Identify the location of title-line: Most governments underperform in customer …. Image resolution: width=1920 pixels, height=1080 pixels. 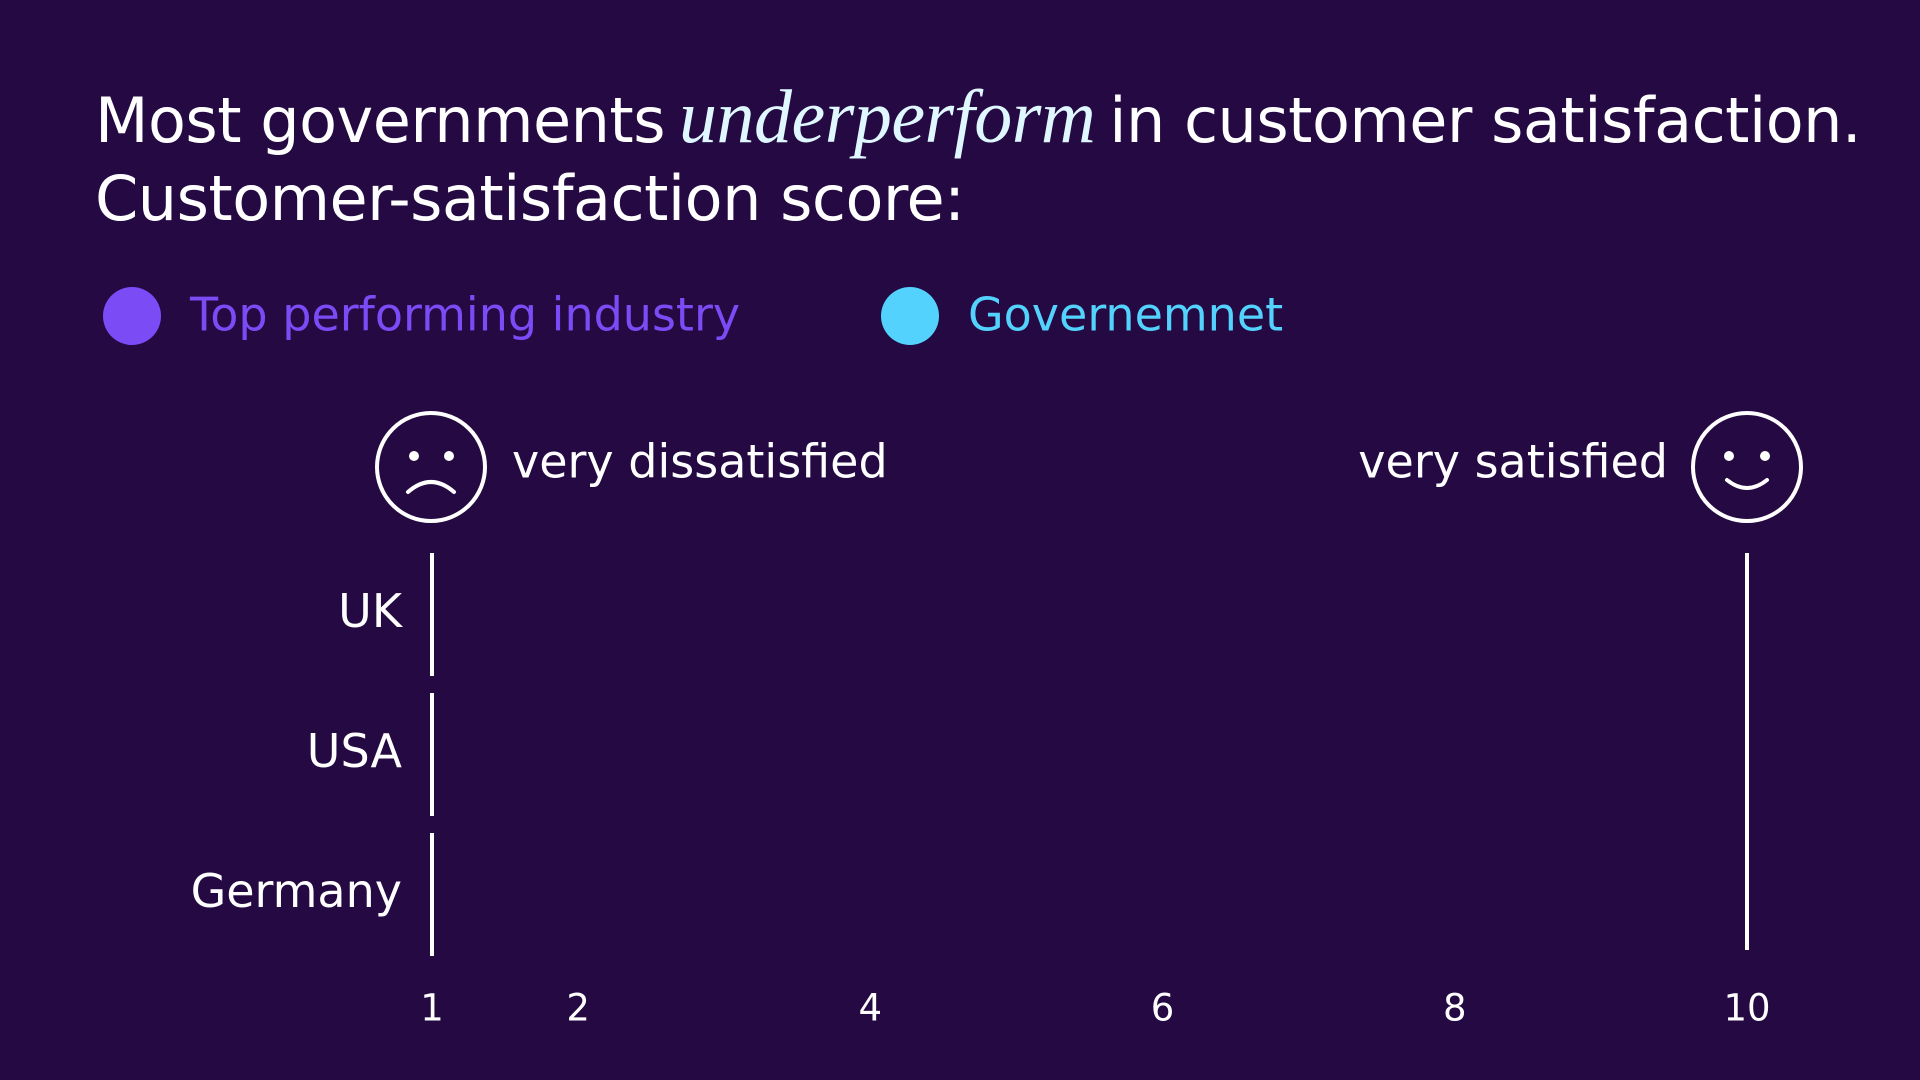
(978, 117).